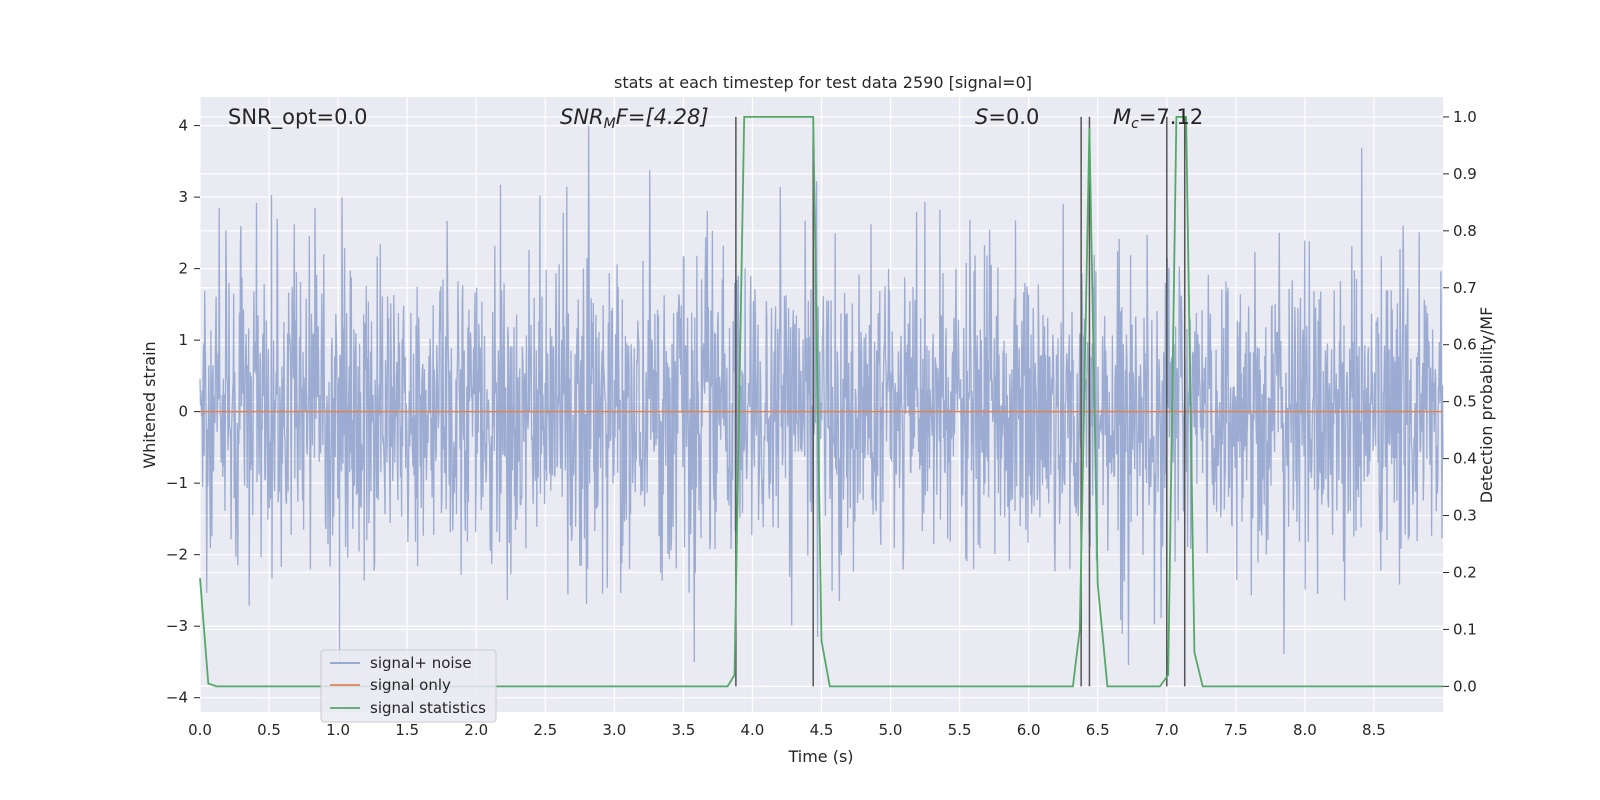 The height and width of the screenshot is (800, 1600). I want to click on annotation-mc: Mc=7.12, so click(1158, 118).